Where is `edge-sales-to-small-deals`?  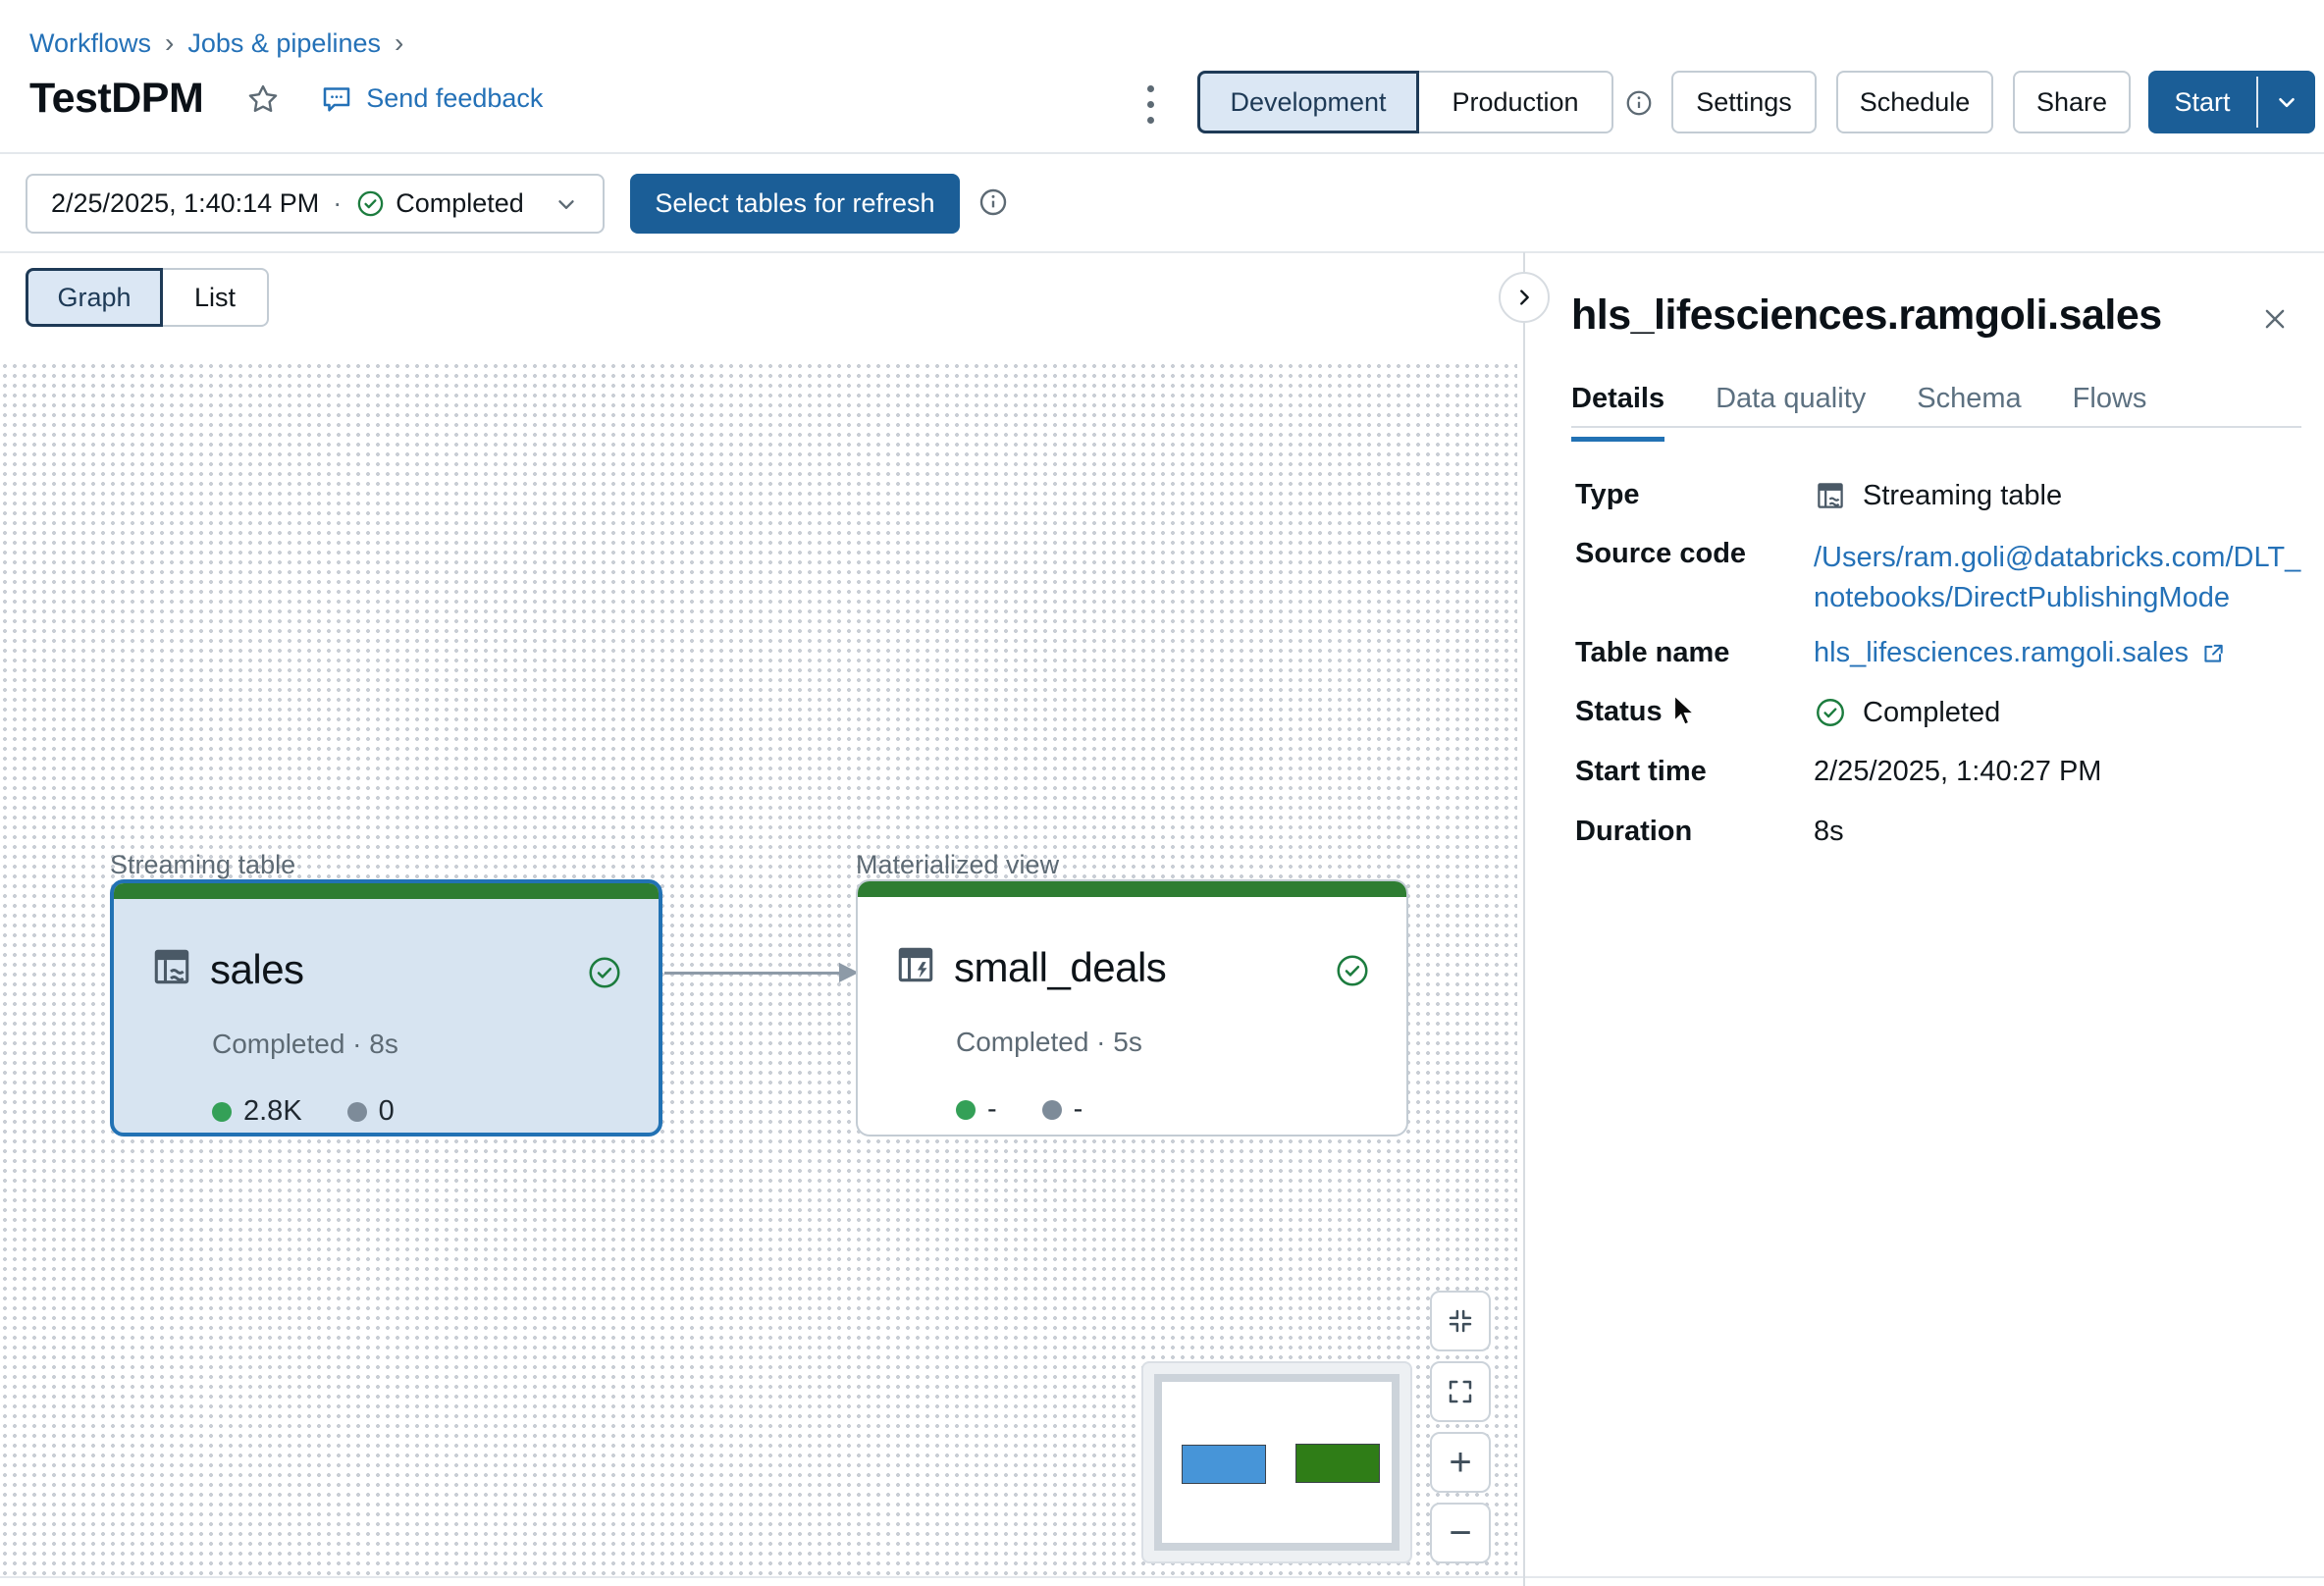 edge-sales-to-small-deals is located at coordinates (754, 973).